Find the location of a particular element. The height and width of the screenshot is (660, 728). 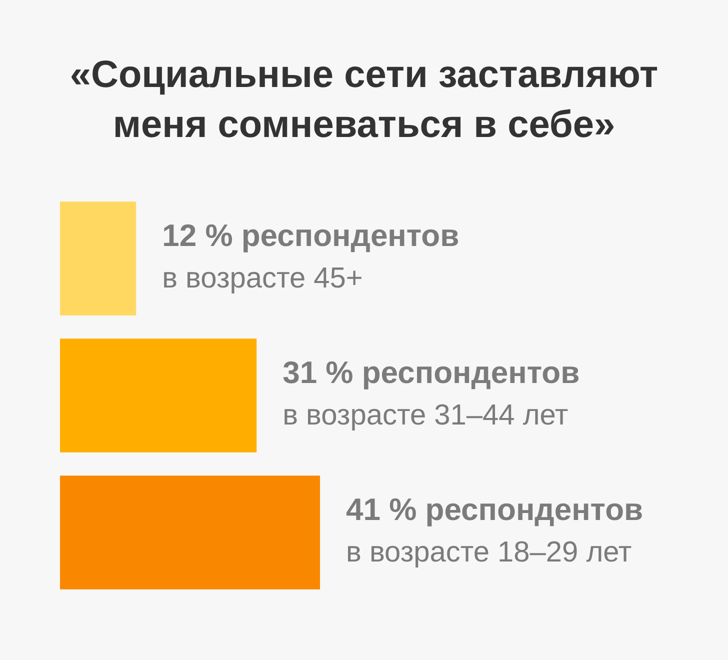

data-label: 41 % респондентов в возрасте 18–29 лет is located at coordinates (495, 530).